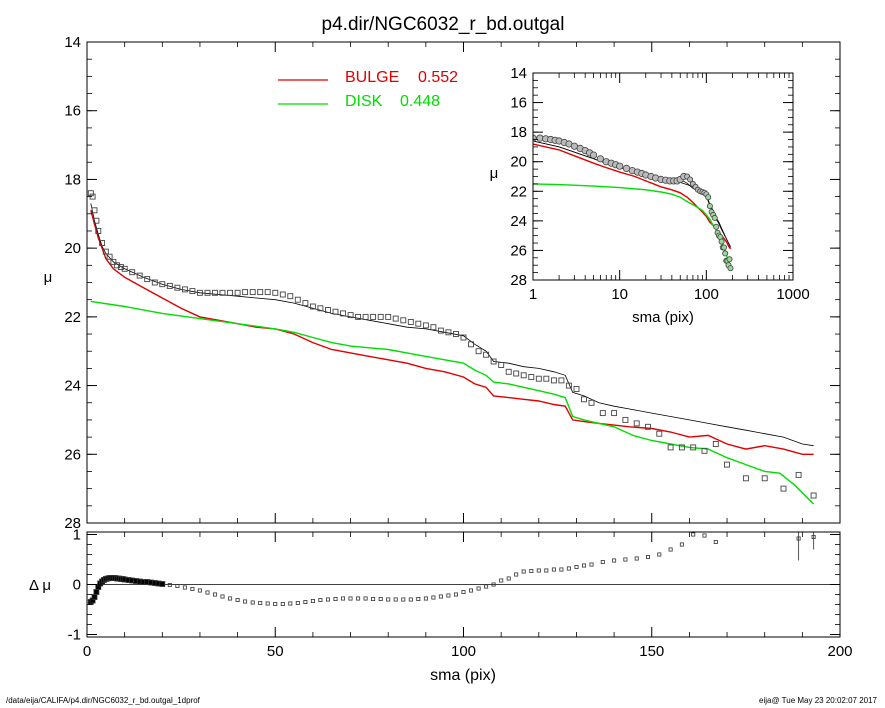 This screenshot has width=885, height=708. What do you see at coordinates (72, 454) in the screenshot?
I see `y-tick-label: 26` at bounding box center [72, 454].